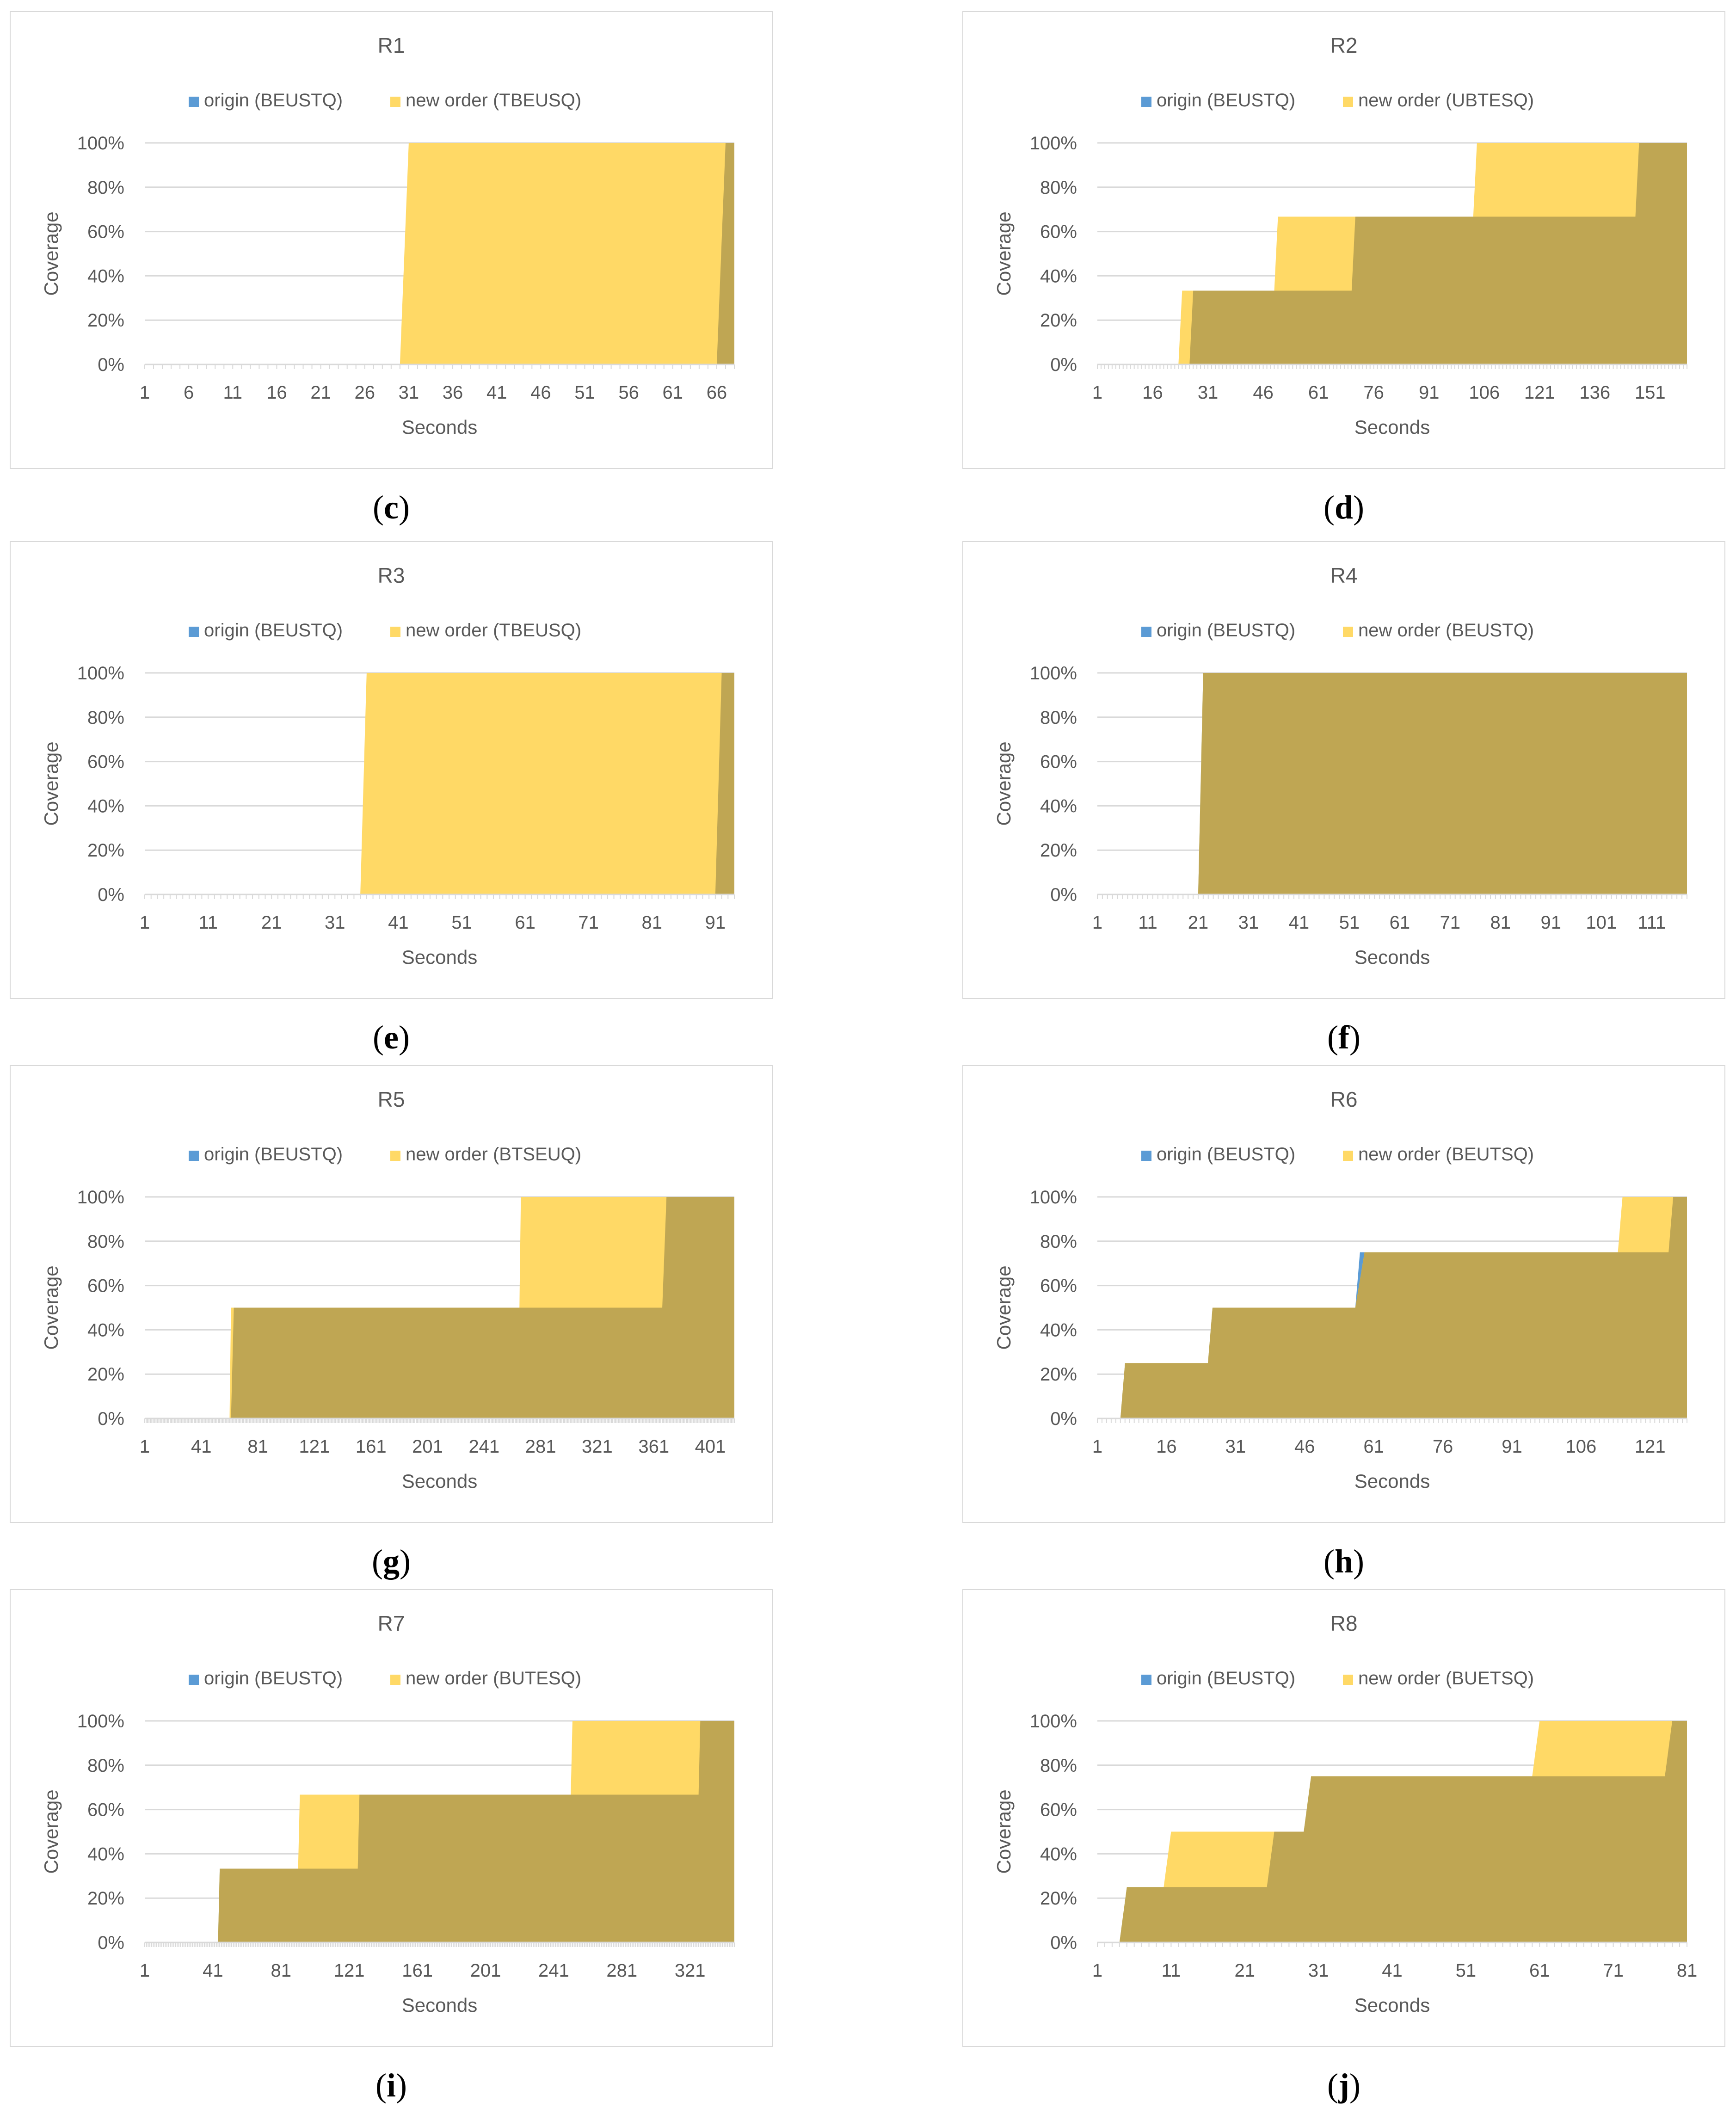 The image size is (1736, 2108). Describe the element at coordinates (1337, 1678) in the screenshot. I see `legend: origin (BEUSTQ) new order (BUETSQ)` at that location.